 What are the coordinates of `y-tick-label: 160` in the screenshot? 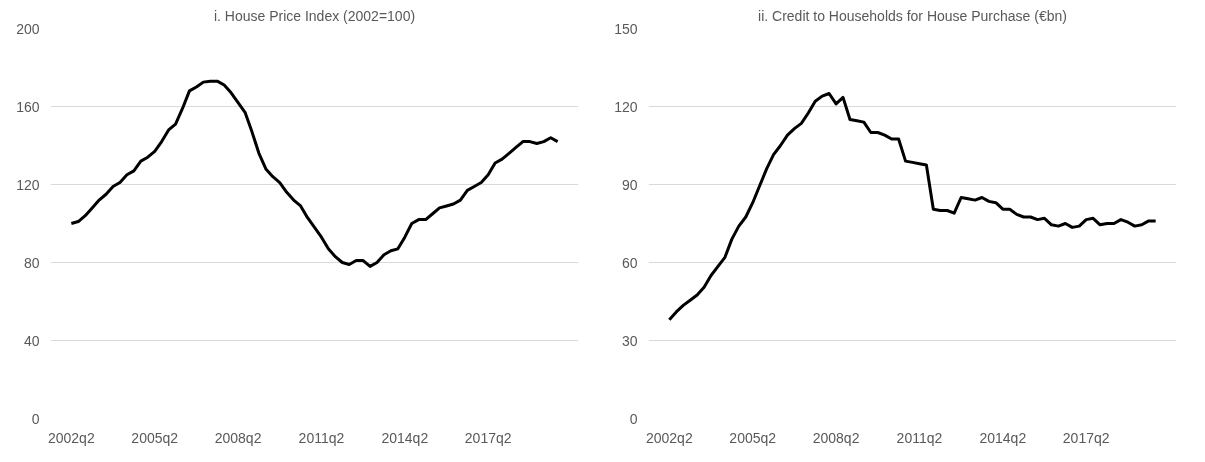 It's located at (28, 106).